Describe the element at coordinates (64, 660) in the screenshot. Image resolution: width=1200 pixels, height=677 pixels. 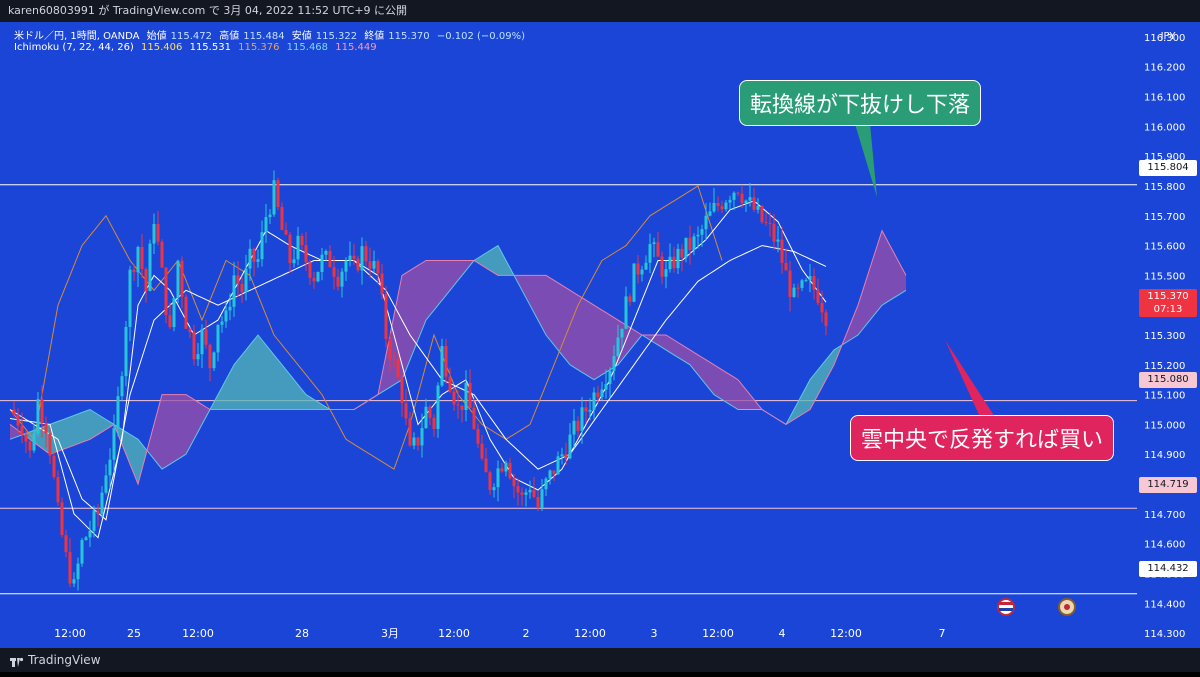
I see `footer-brand: TradingView` at that location.